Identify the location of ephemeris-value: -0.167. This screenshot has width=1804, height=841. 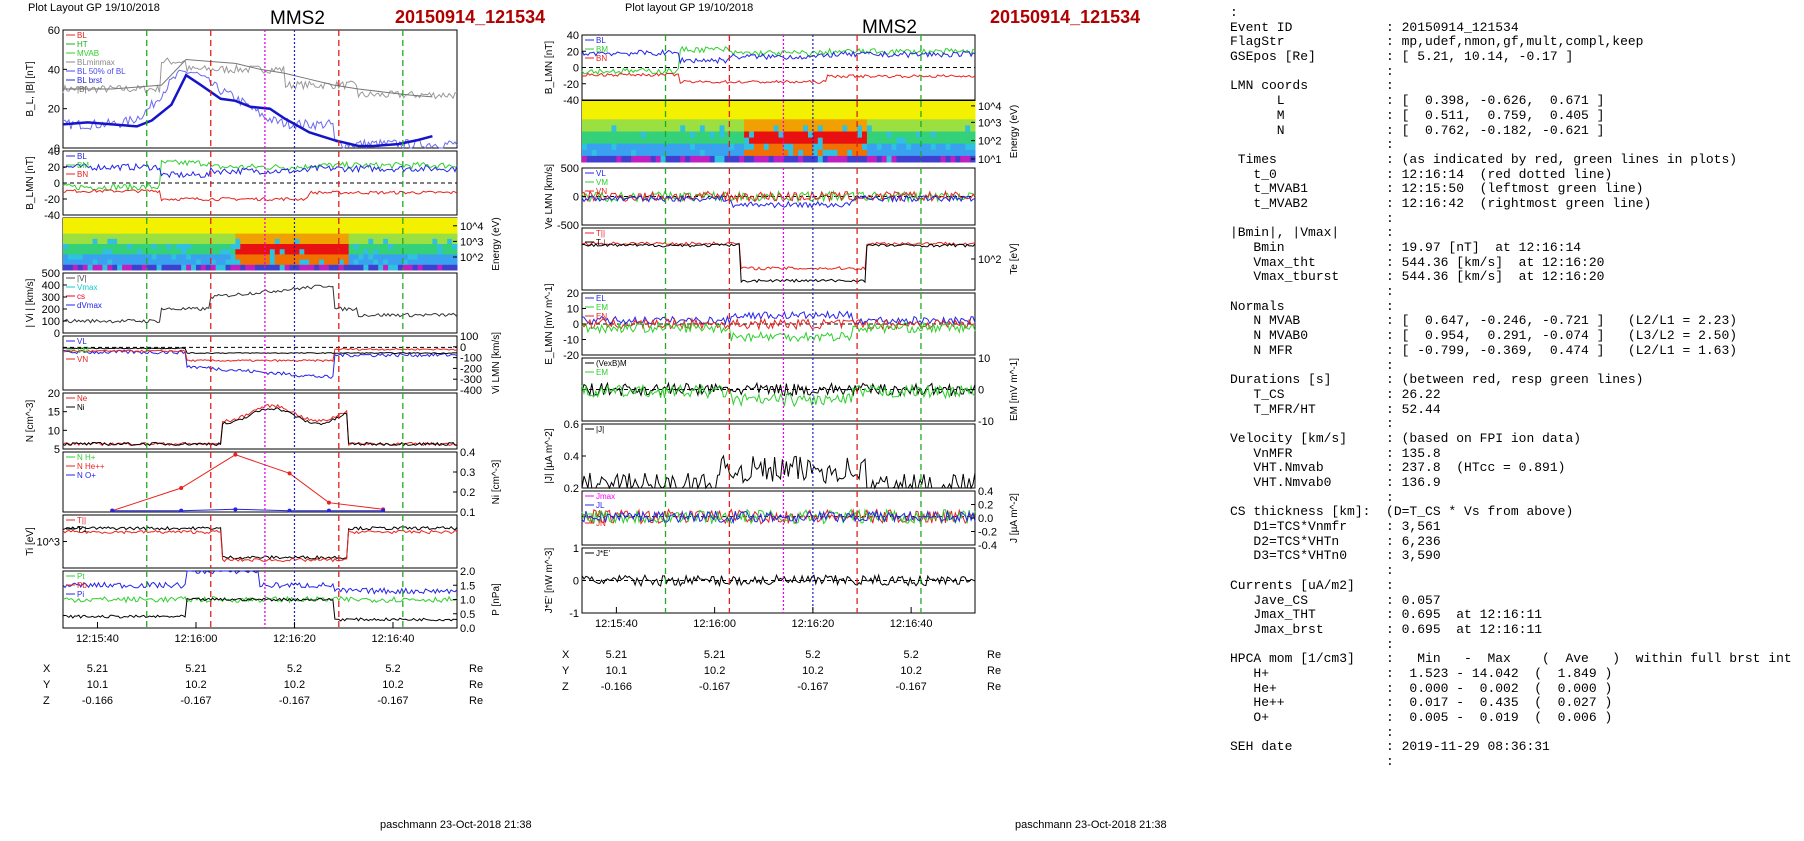
(911, 687).